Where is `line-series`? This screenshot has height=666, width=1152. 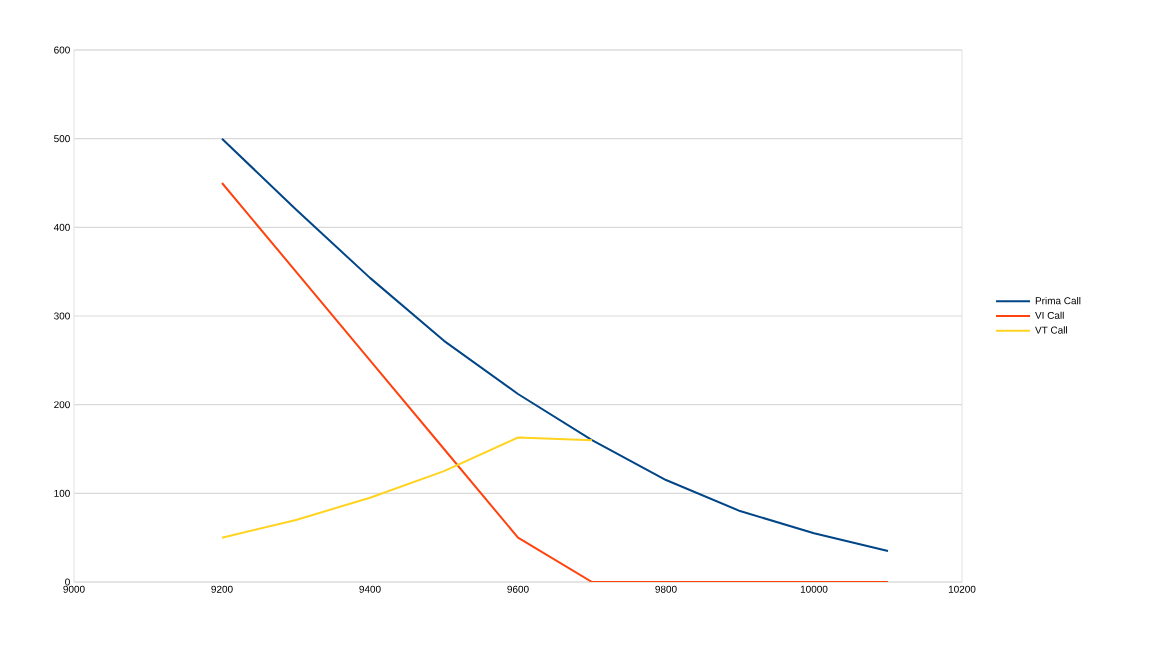
line-series is located at coordinates (407, 487).